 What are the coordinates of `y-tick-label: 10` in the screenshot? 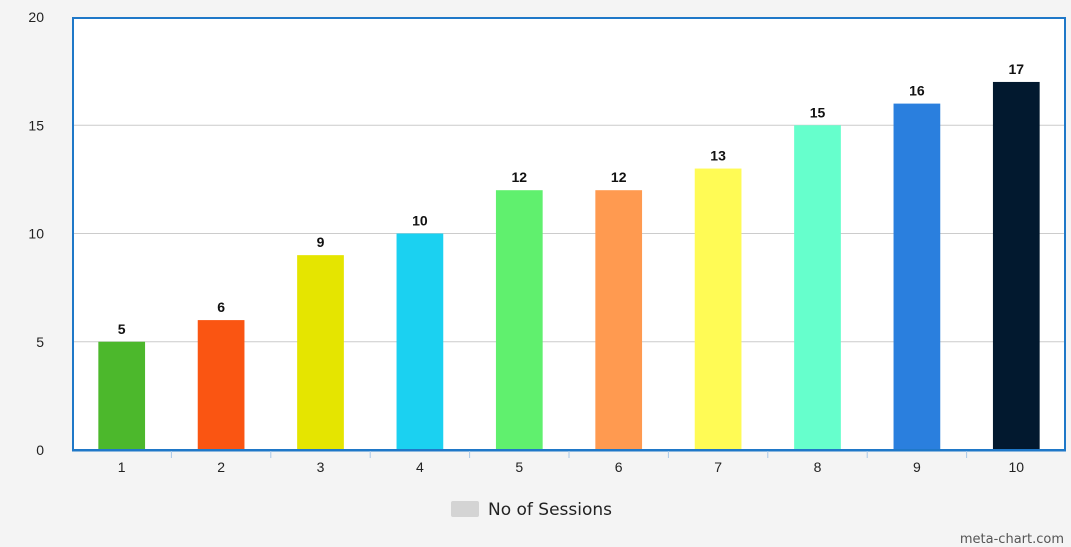 It's located at (36, 234).